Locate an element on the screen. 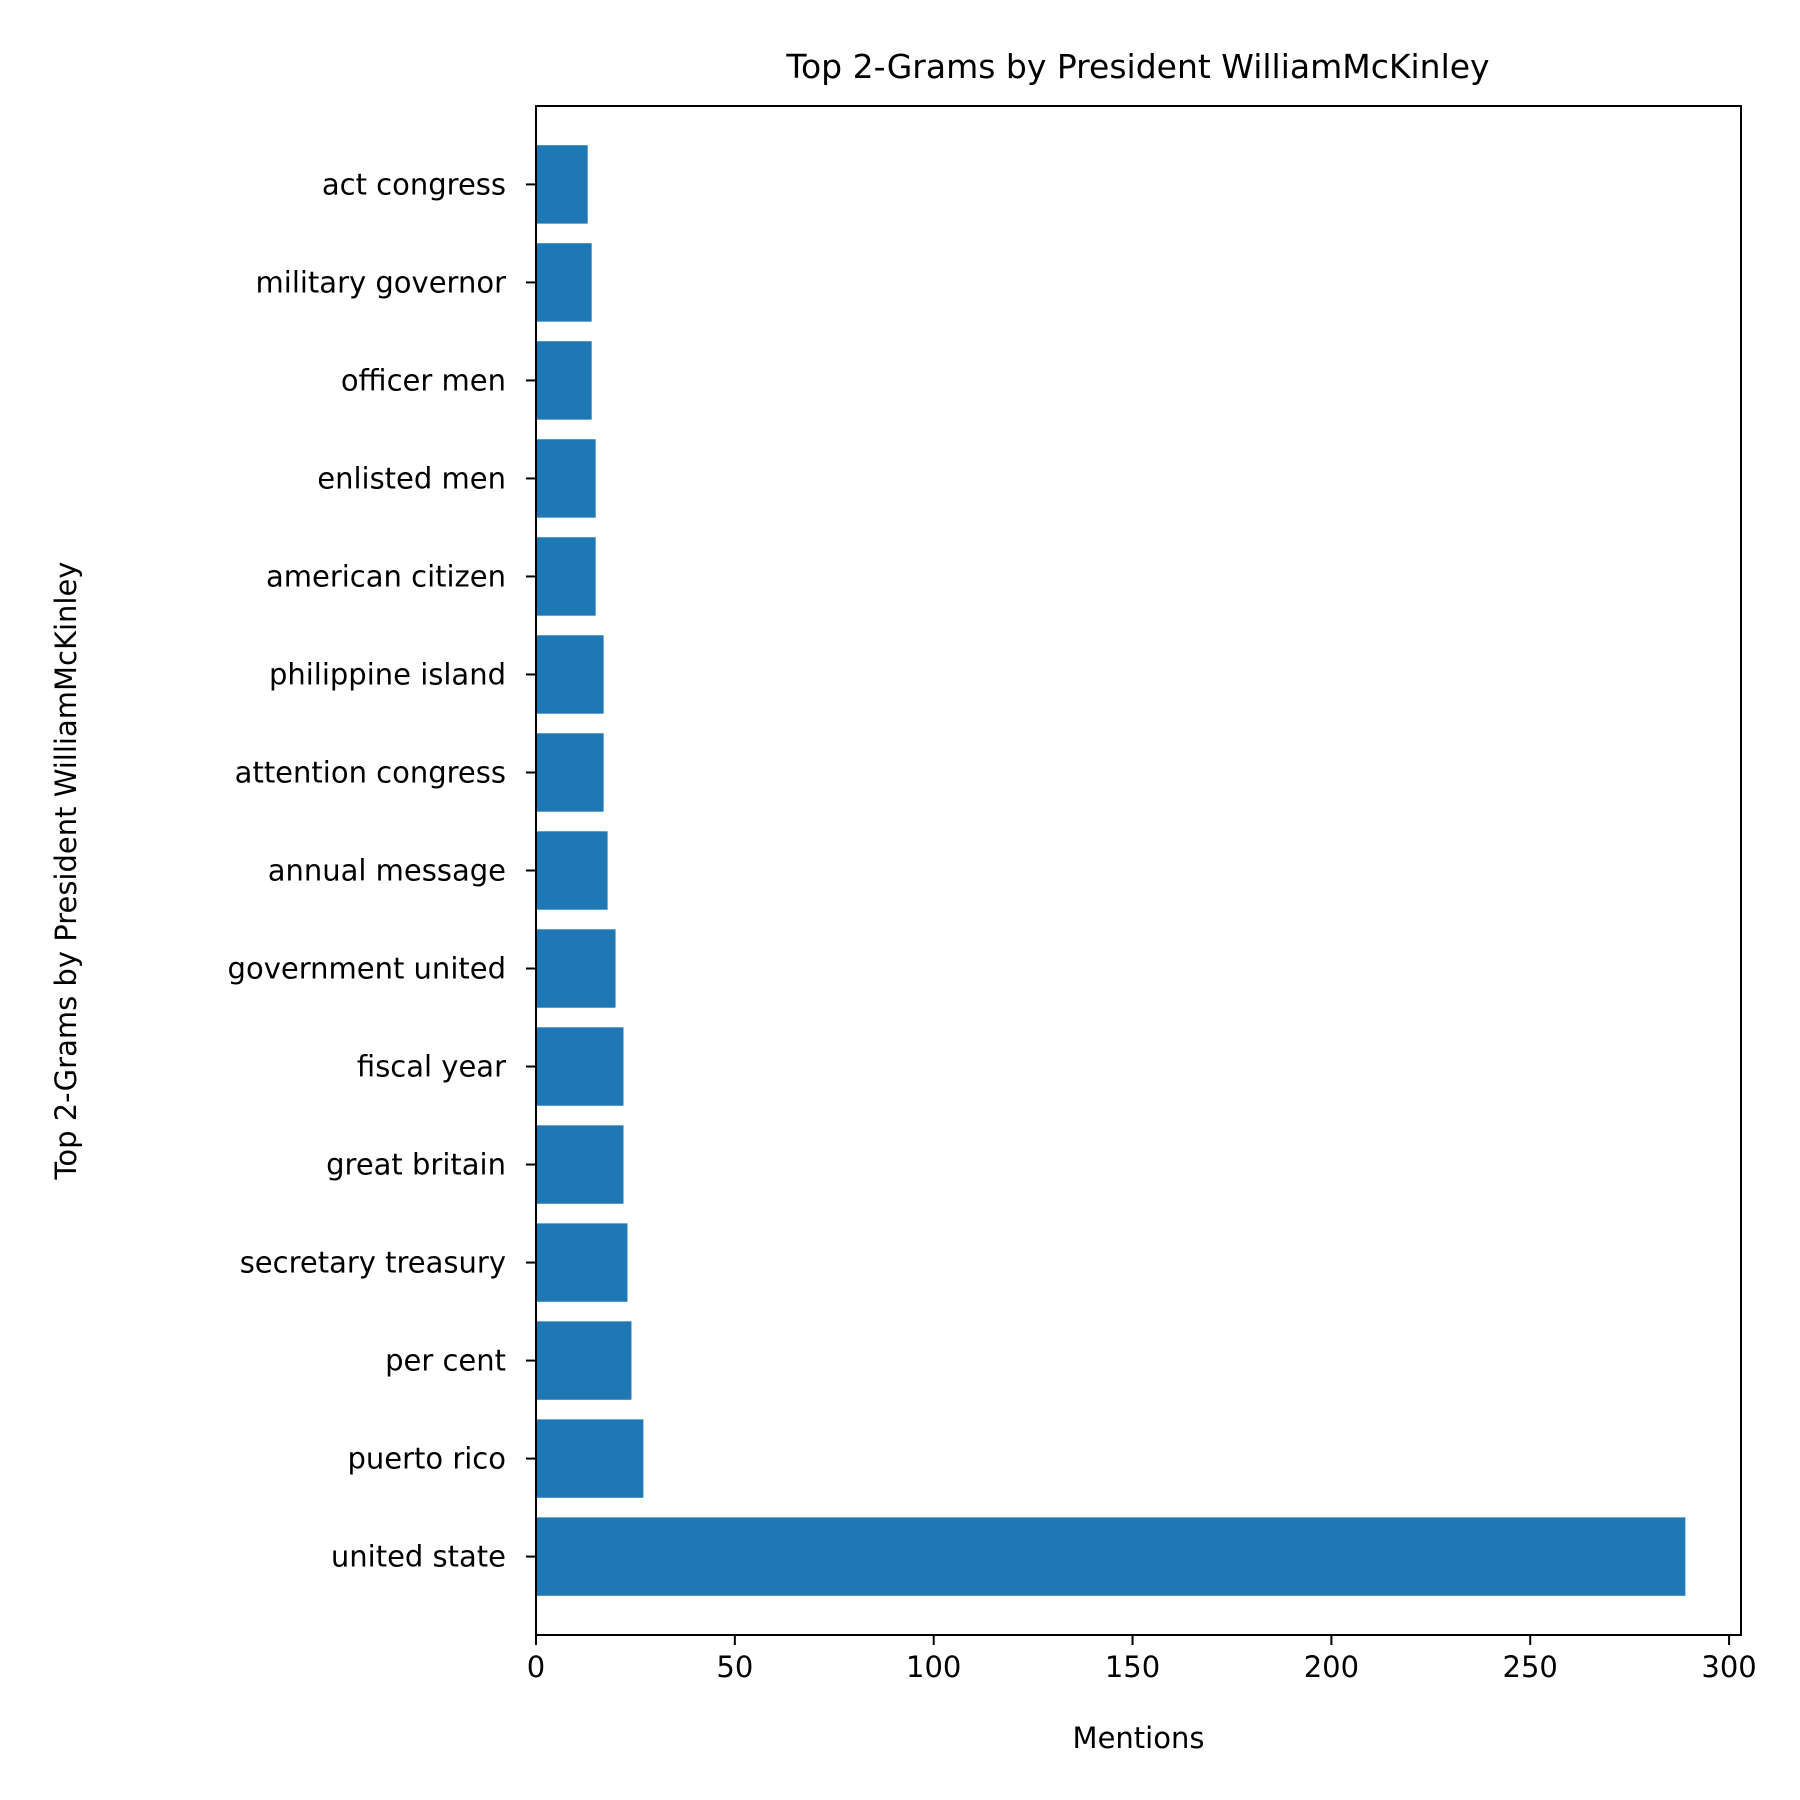 The width and height of the screenshot is (1800, 1800). bar-enlisted-men is located at coordinates (566, 478).